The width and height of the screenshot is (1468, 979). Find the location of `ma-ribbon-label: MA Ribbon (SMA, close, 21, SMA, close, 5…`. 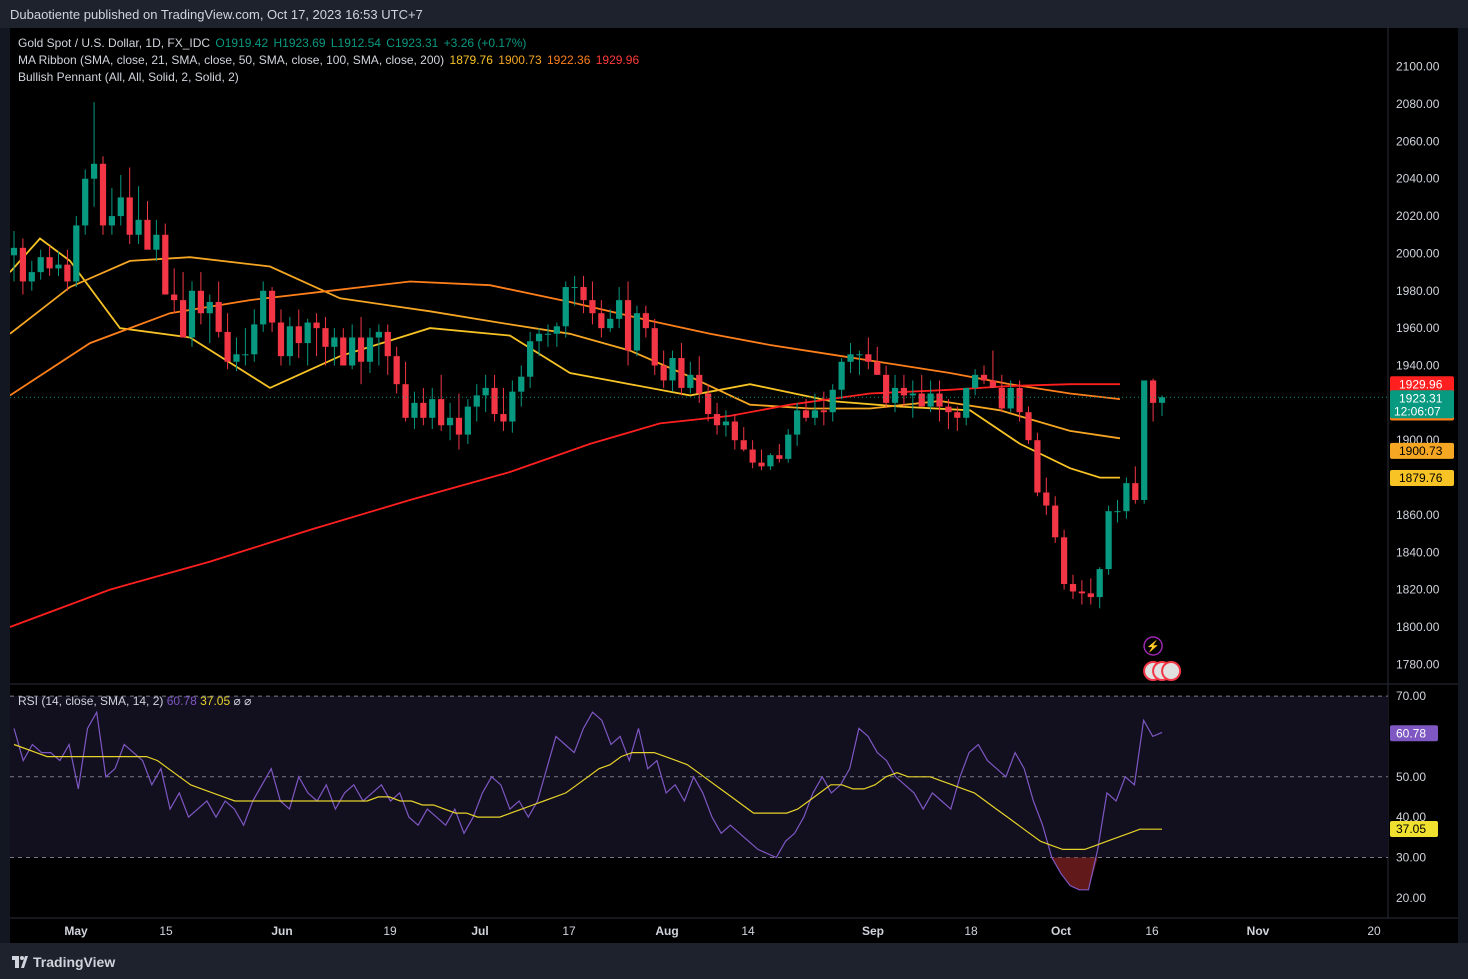

ma-ribbon-label: MA Ribbon (SMA, close, 21, SMA, close, 5… is located at coordinates (231, 60).